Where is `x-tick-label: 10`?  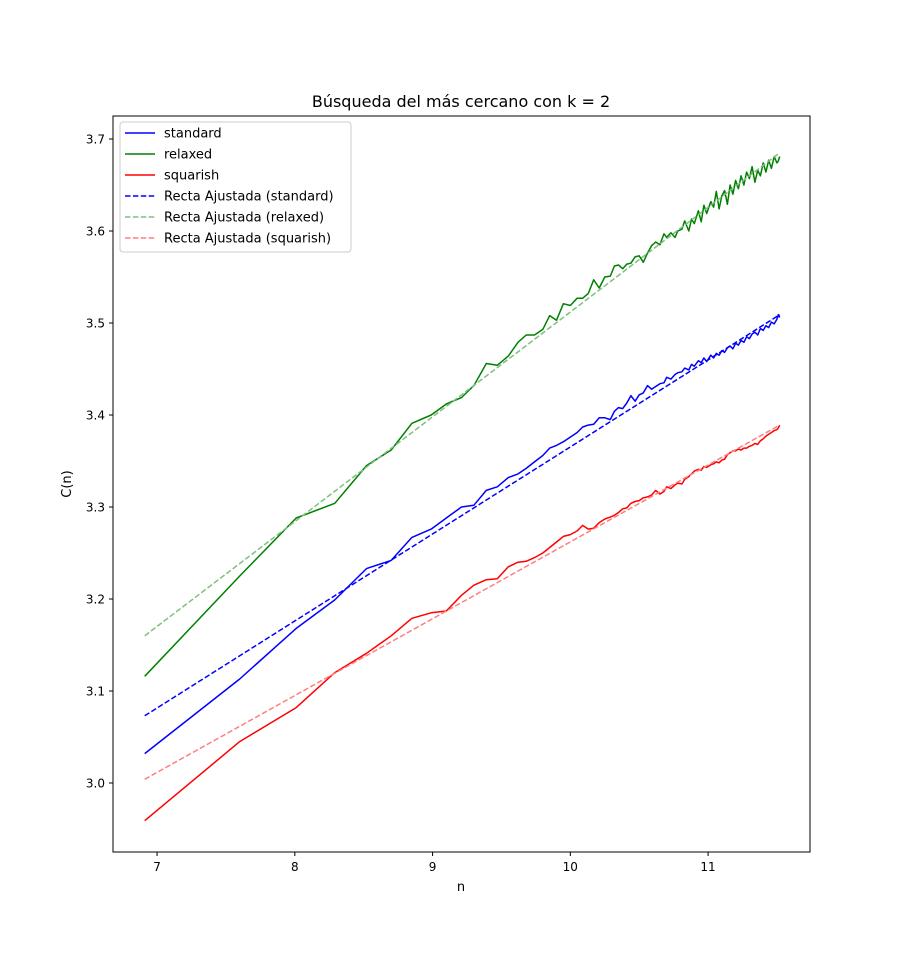 x-tick-label: 10 is located at coordinates (570, 867).